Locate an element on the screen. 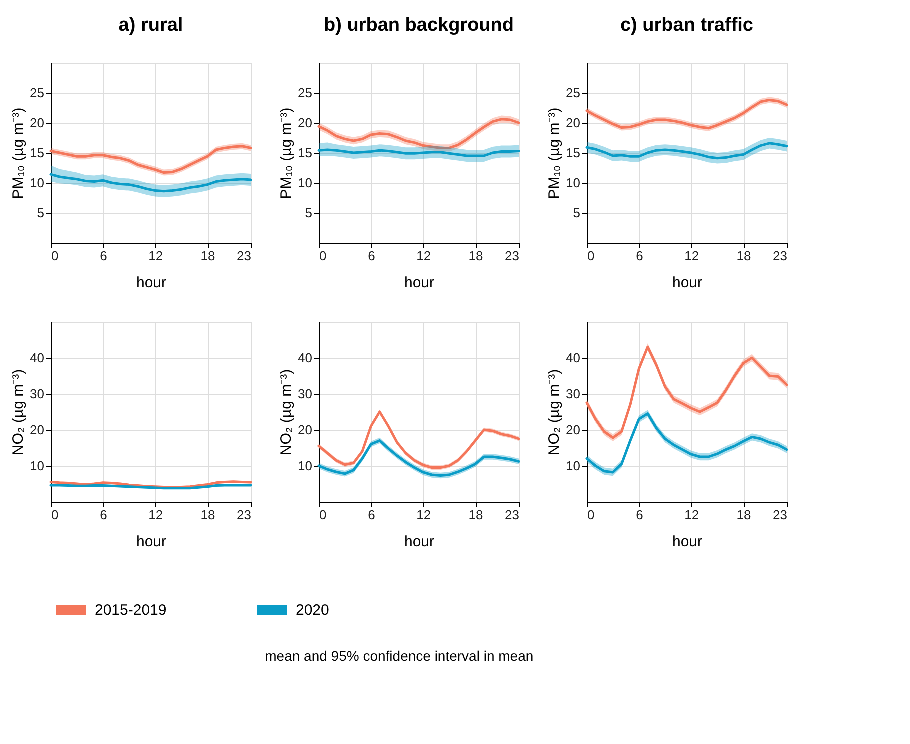 The width and height of the screenshot is (910, 744). legend-label: 2015-2019 is located at coordinates (131, 610).